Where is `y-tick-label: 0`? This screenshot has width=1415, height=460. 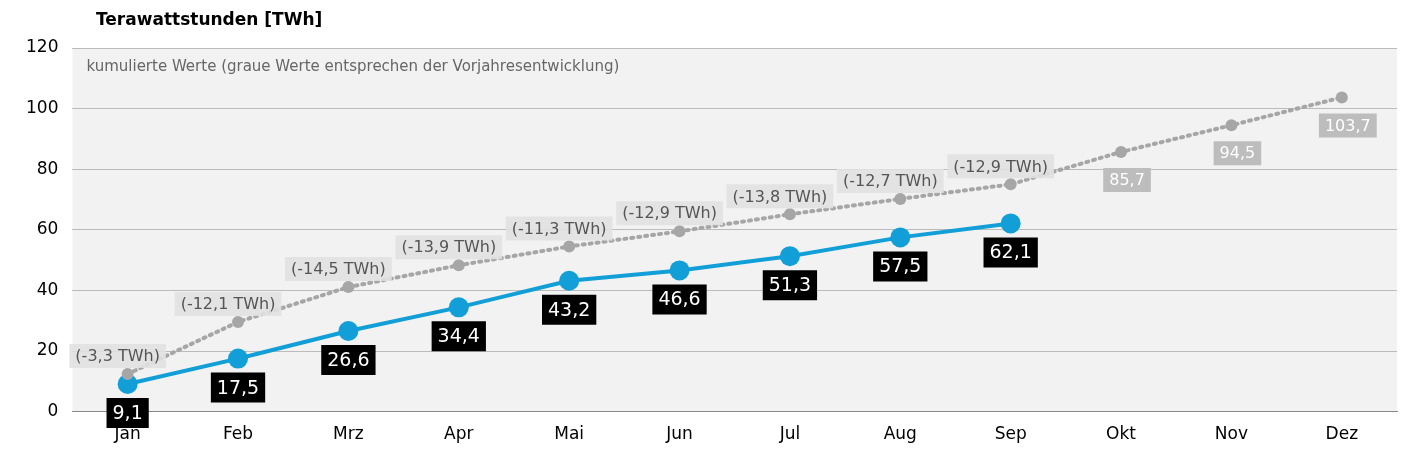
y-tick-label: 0 is located at coordinates (53, 410).